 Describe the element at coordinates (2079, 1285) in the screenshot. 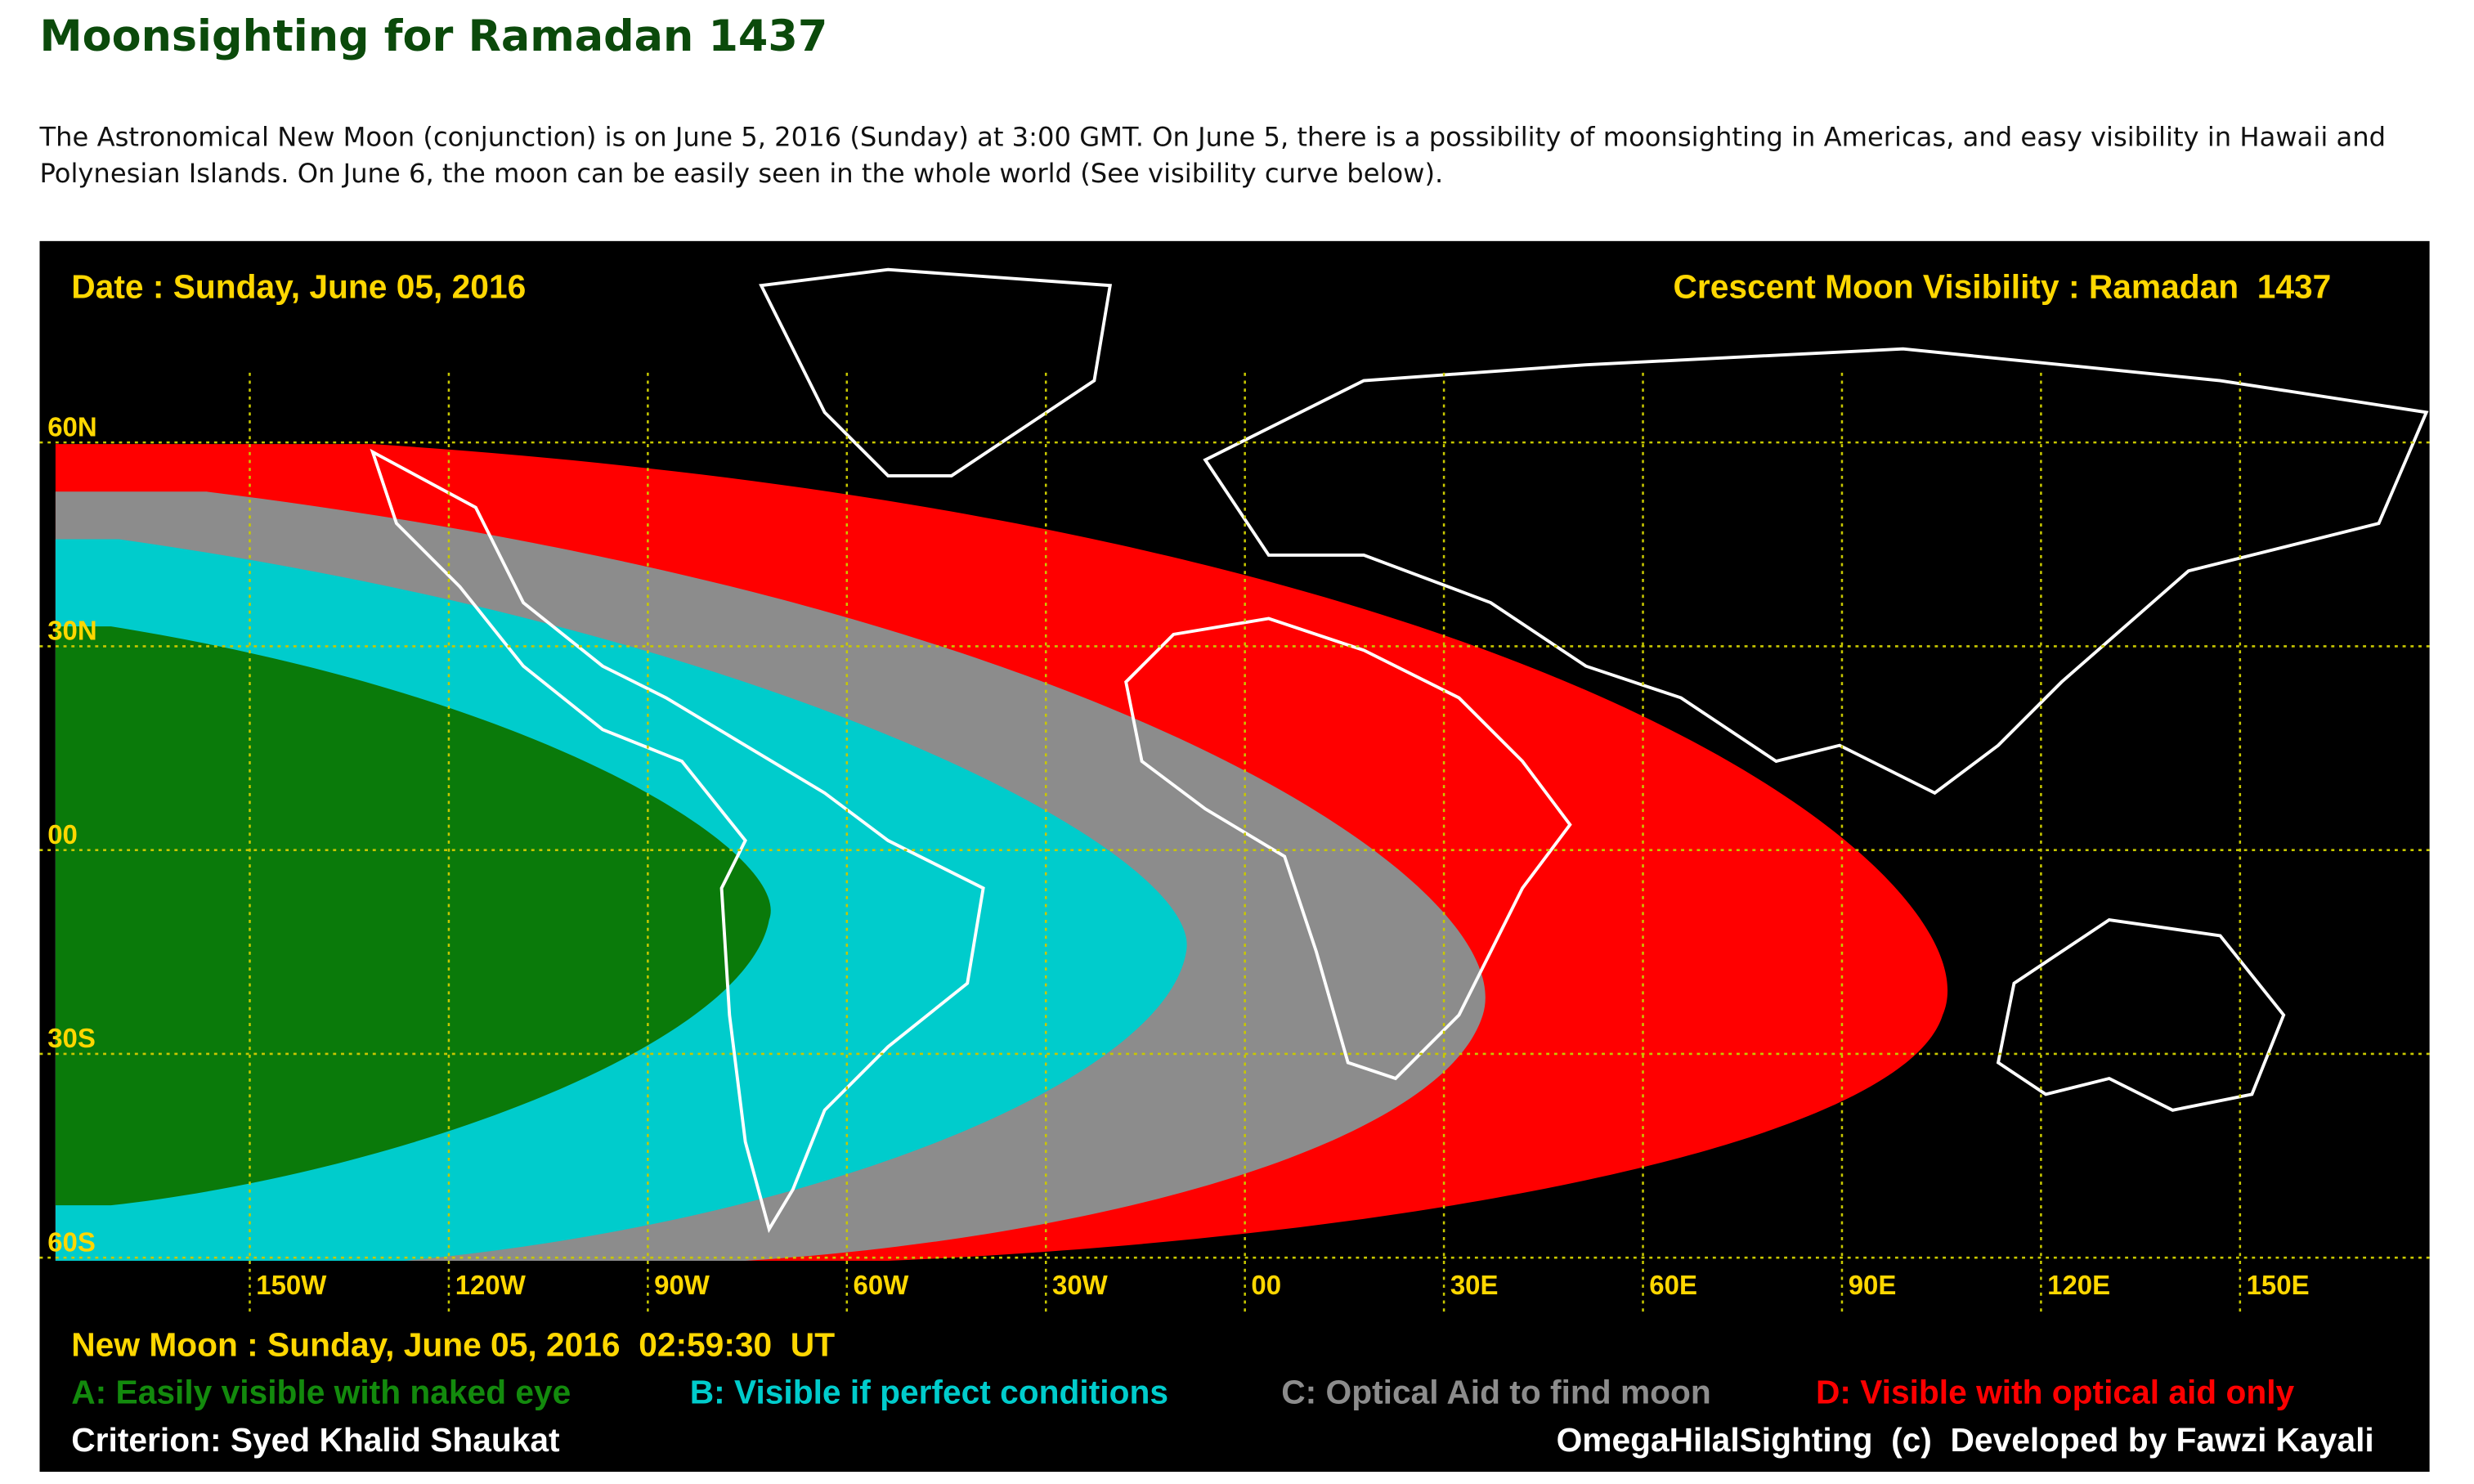

I see `lon-label: 120E` at that location.